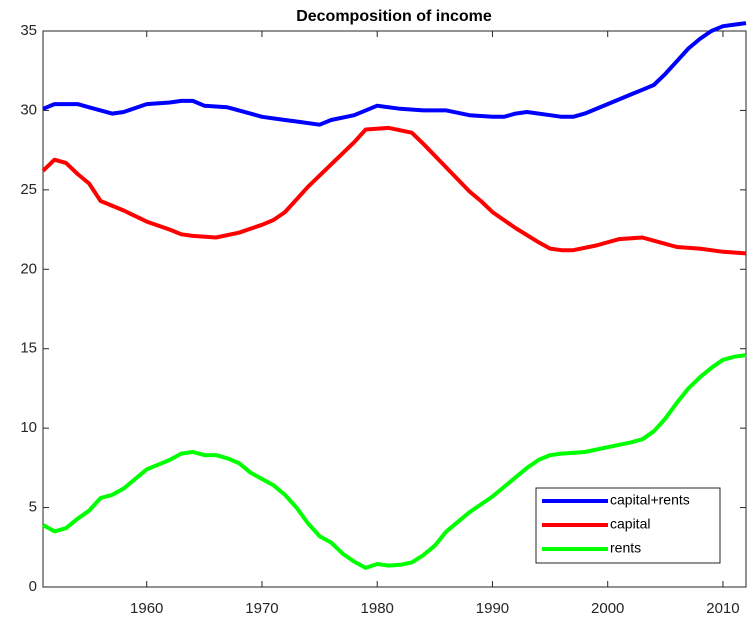 The image size is (755, 629). I want to click on y-tick-label: 25, so click(28, 189).